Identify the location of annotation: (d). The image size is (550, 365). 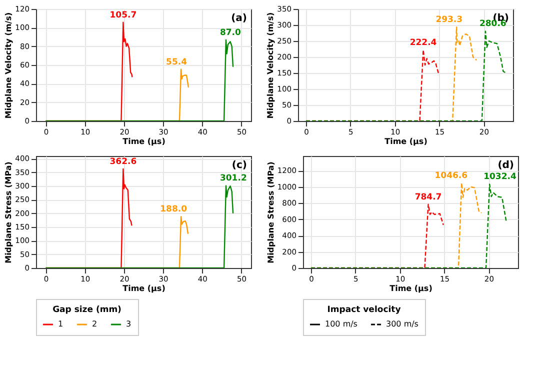
(506, 165).